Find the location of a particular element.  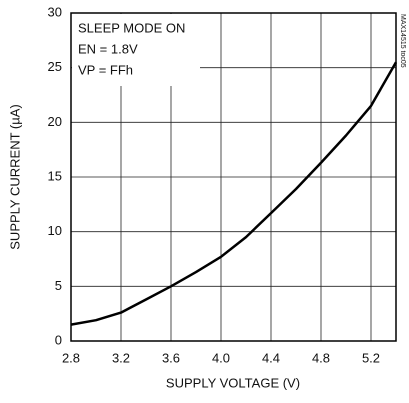

x-tick-label: 5.2 is located at coordinates (371, 357).